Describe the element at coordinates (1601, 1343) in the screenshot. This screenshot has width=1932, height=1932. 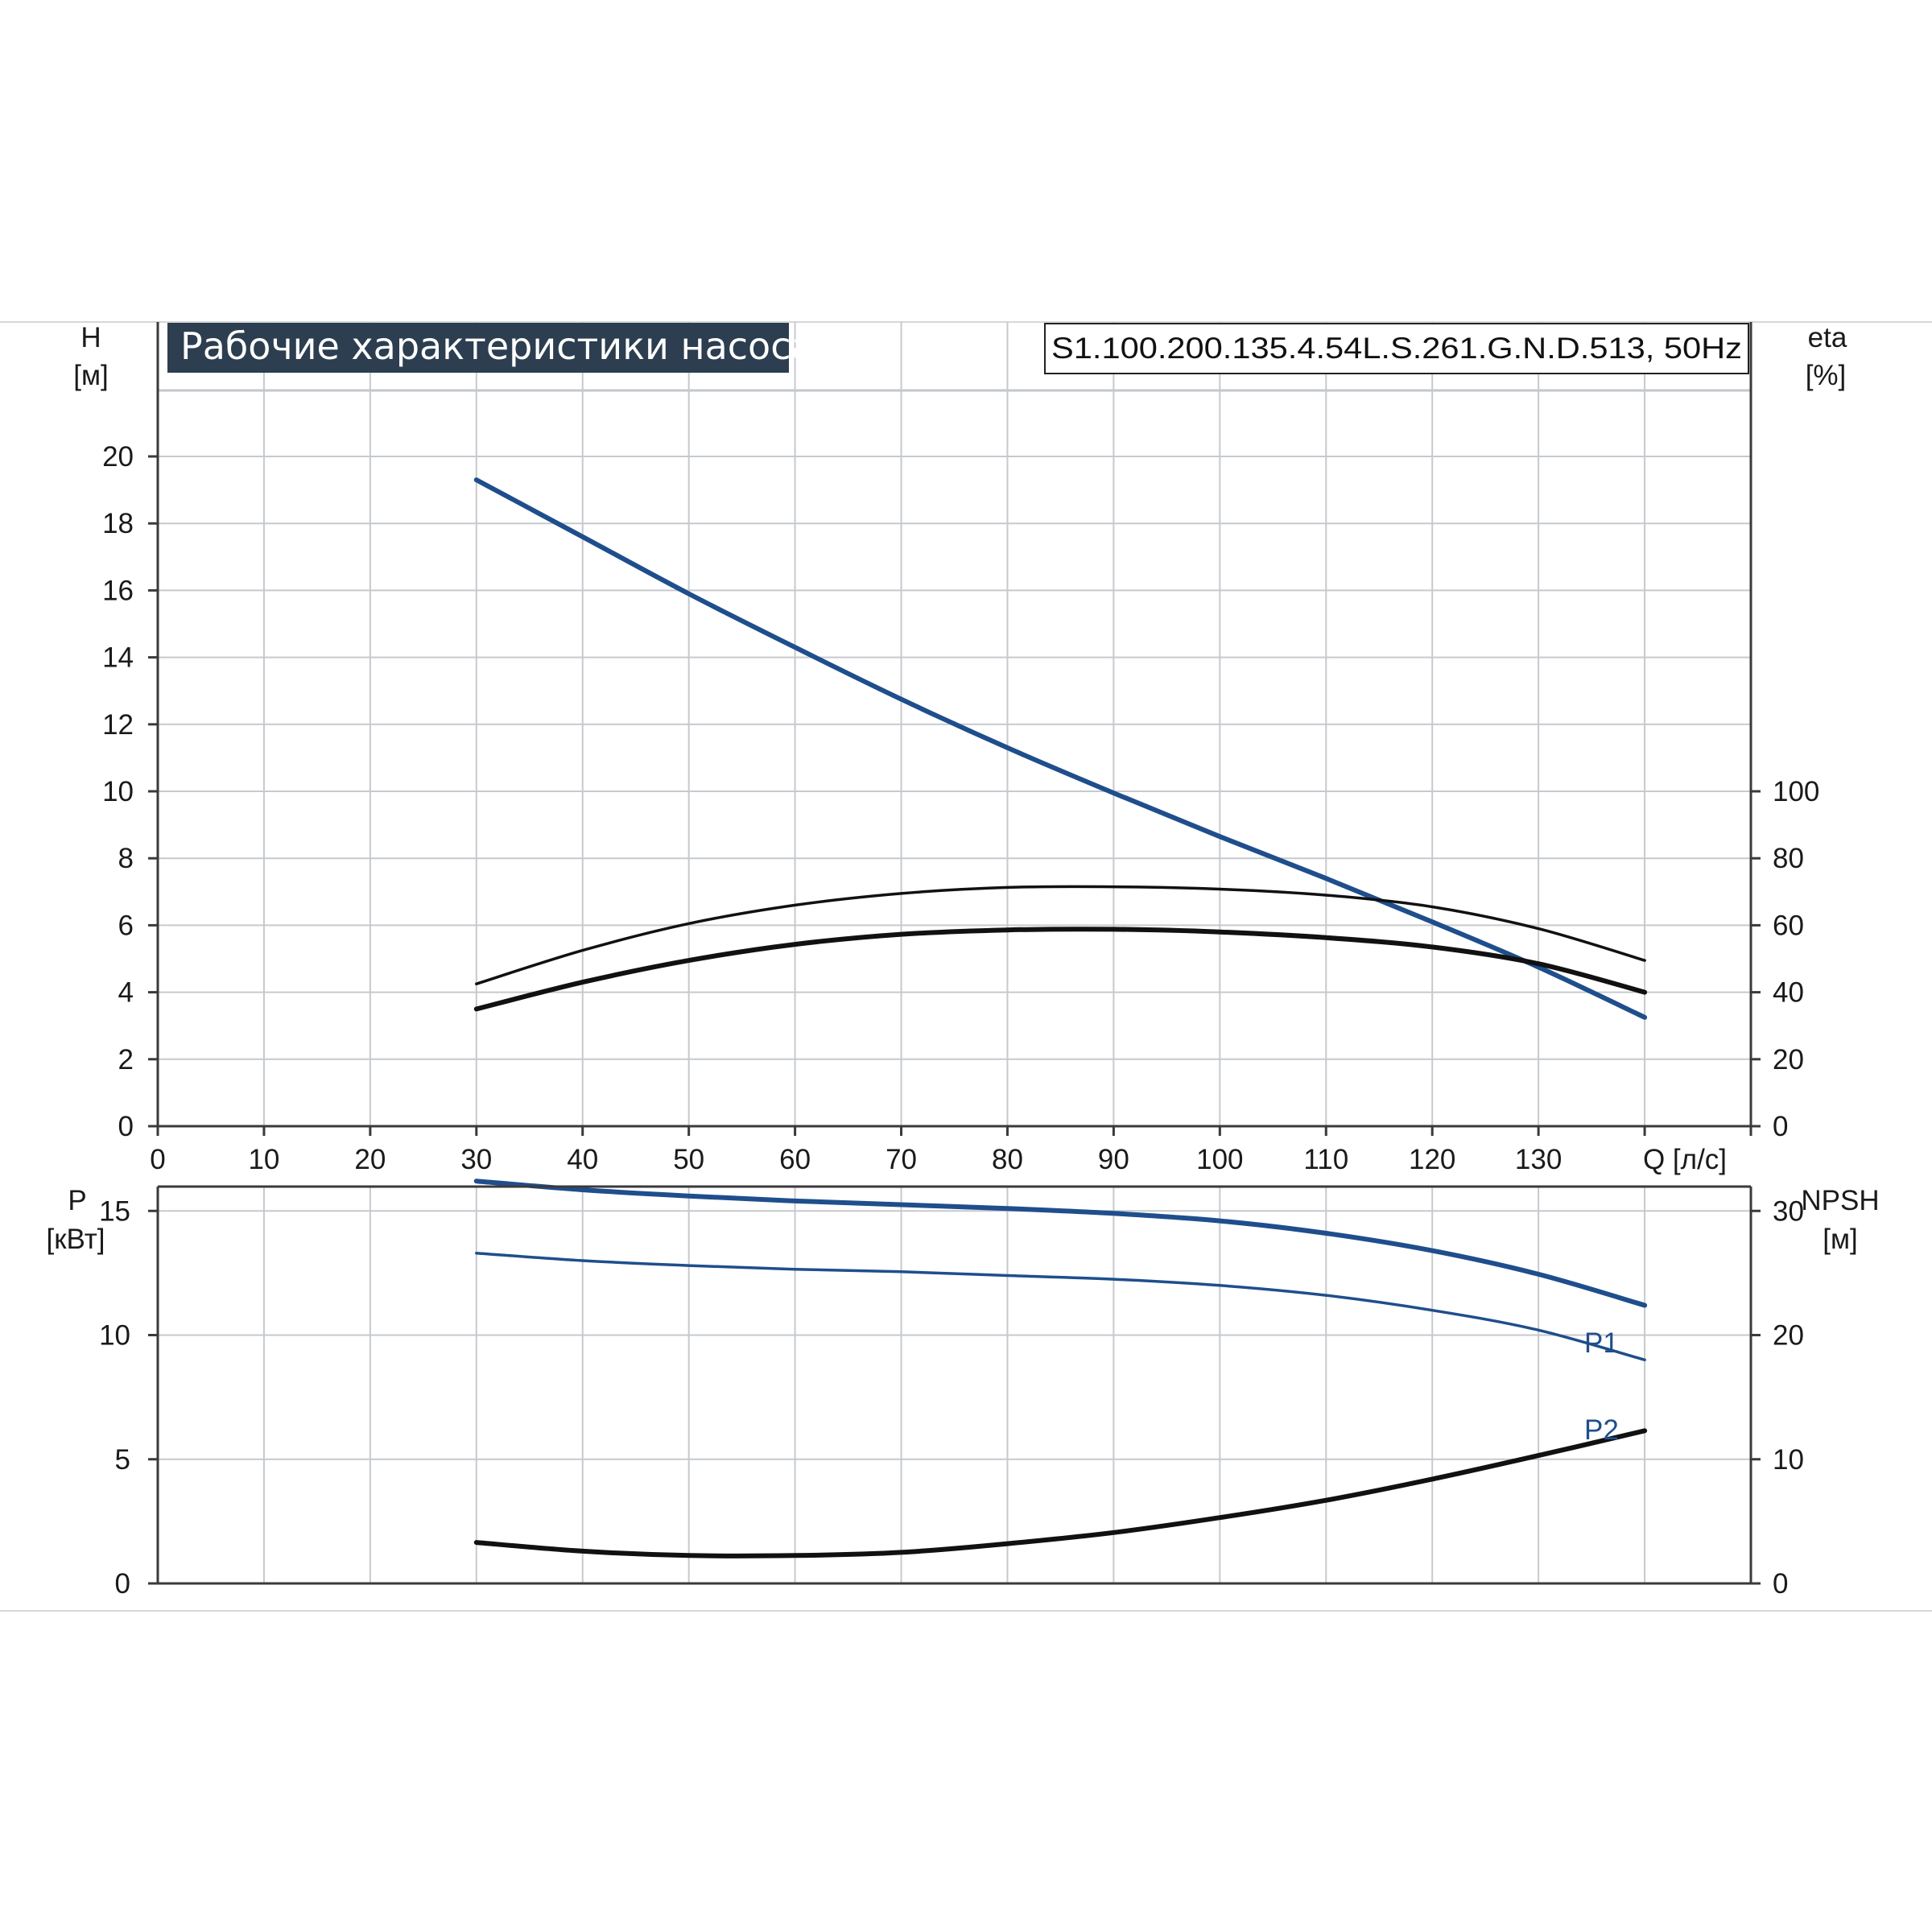
I see `series-label-p1: P1` at that location.